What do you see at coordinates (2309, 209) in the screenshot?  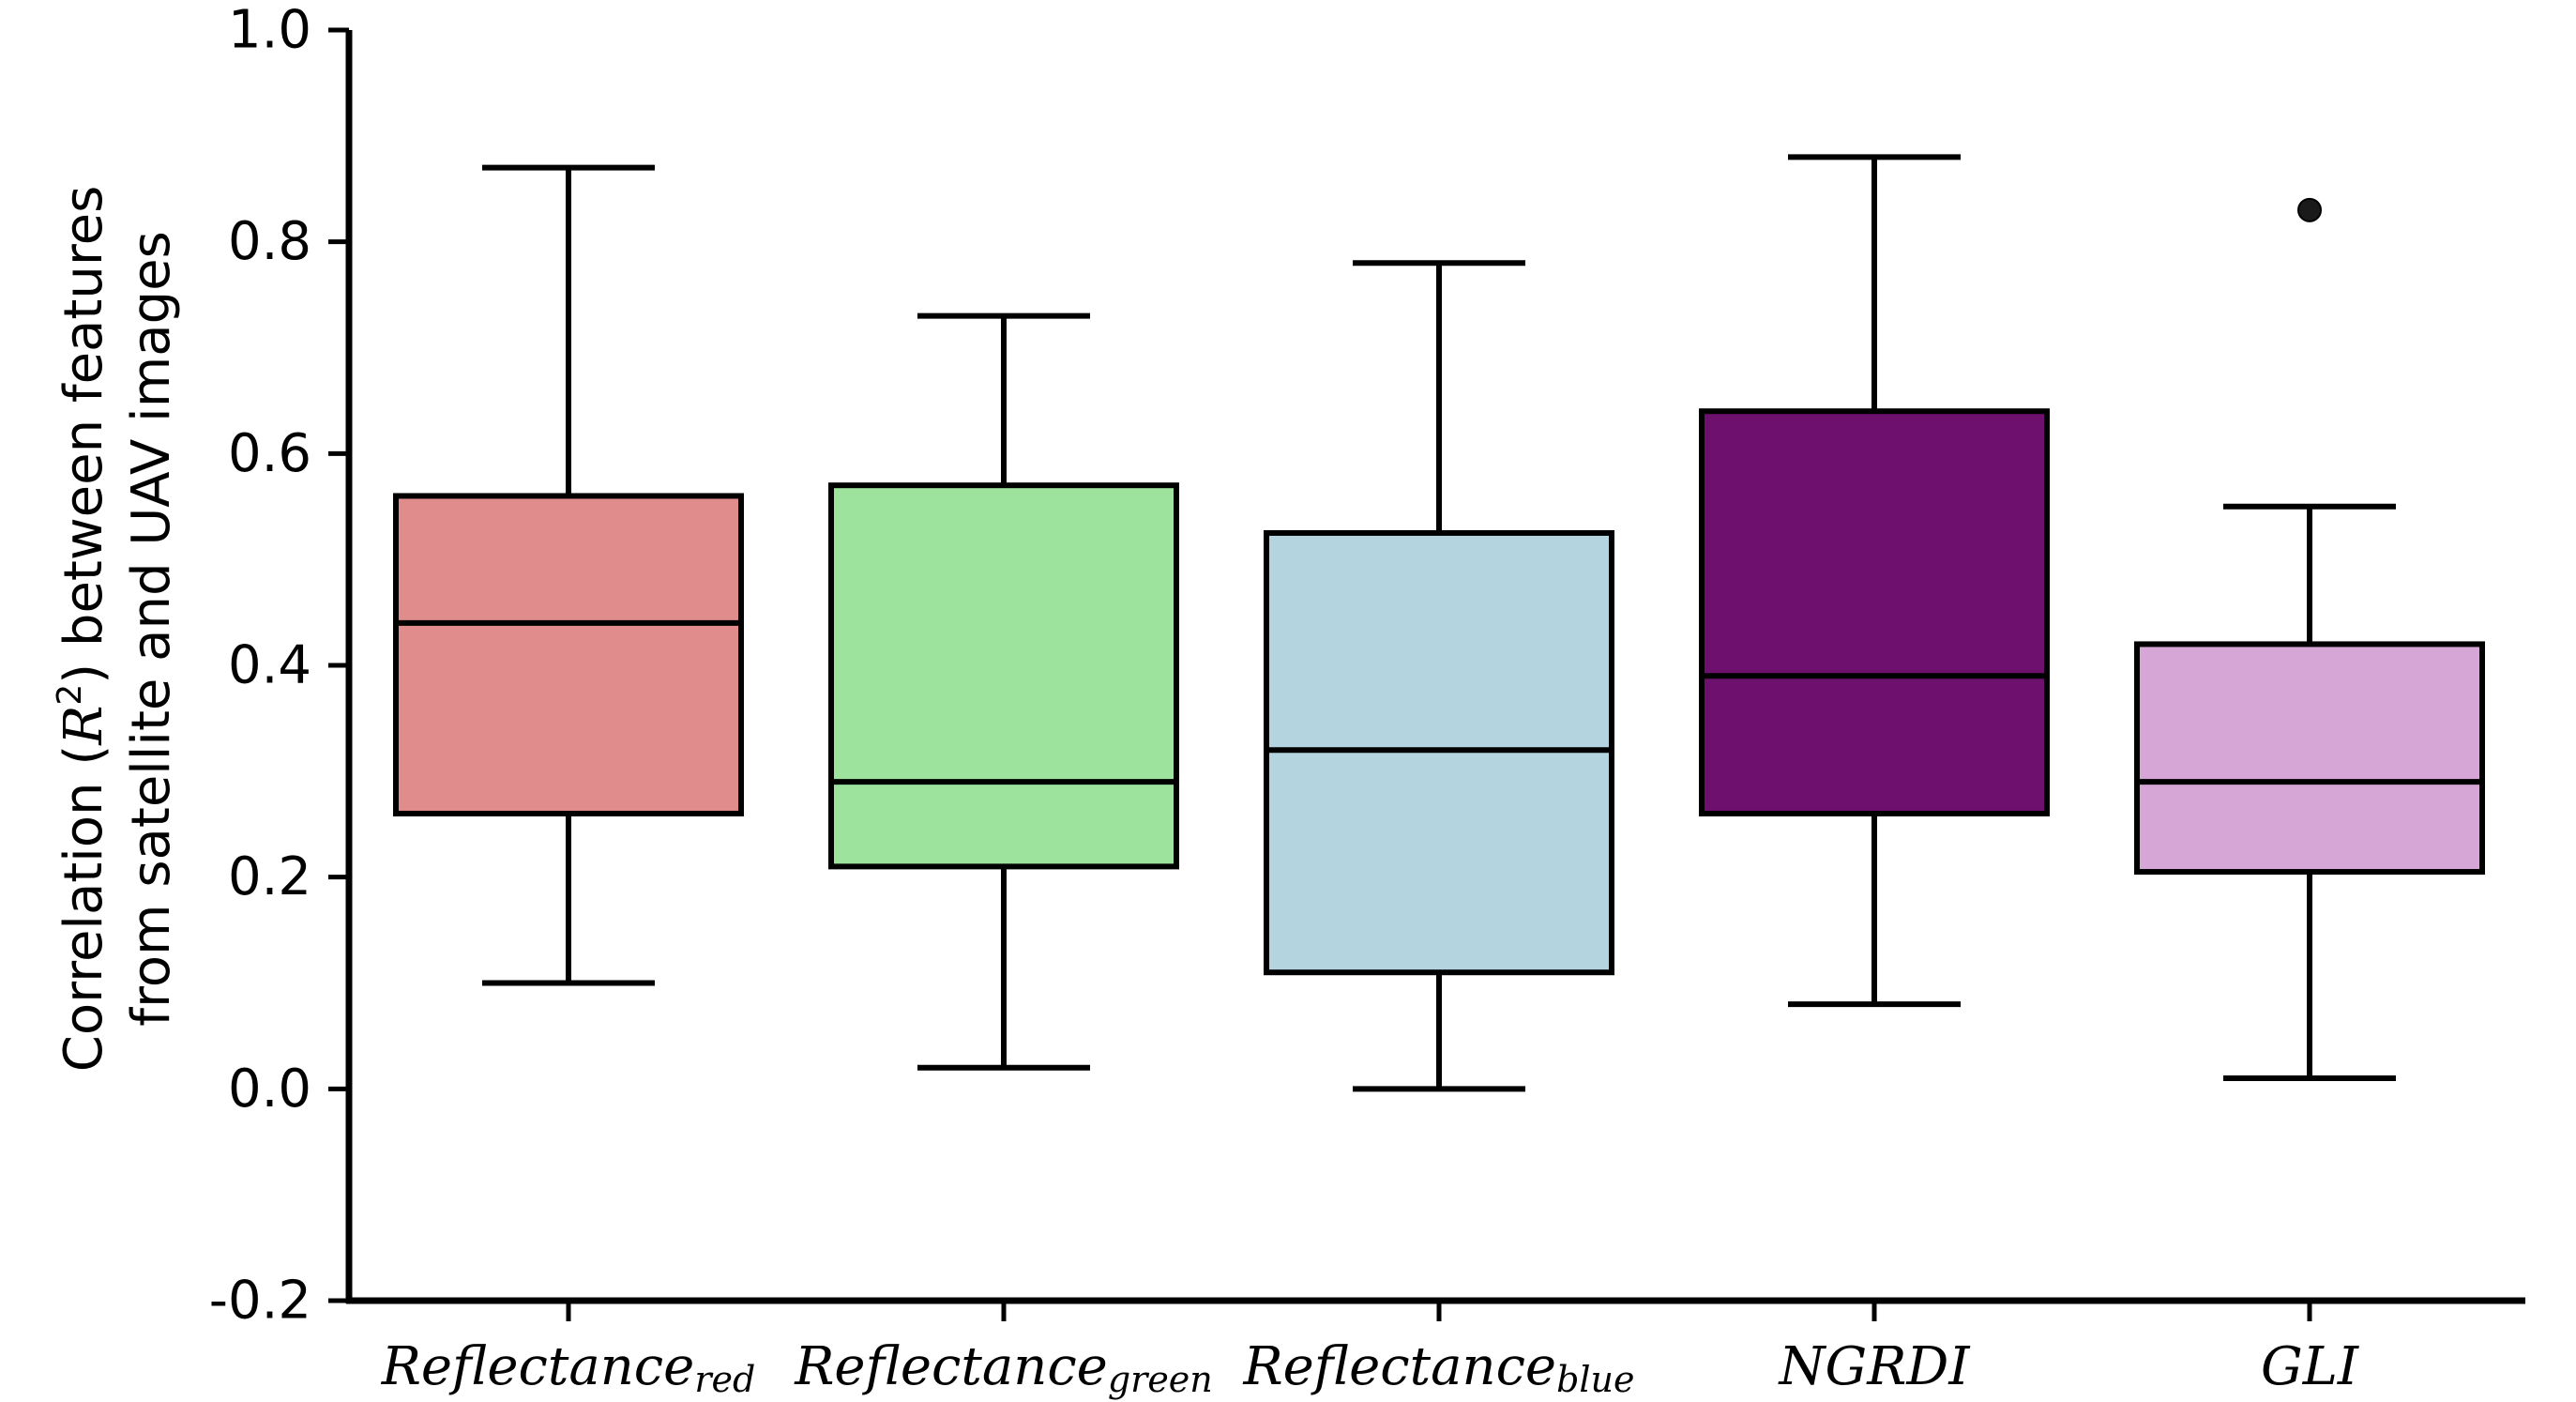 I see `outlier-point` at bounding box center [2309, 209].